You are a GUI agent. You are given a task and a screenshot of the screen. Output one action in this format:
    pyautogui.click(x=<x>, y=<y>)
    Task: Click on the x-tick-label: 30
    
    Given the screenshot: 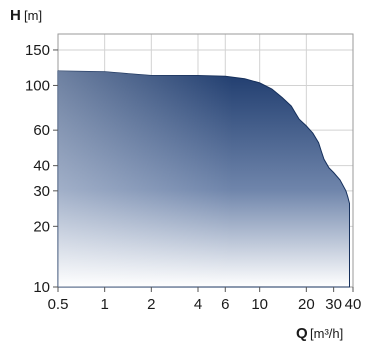 What is the action you would take?
    pyautogui.click(x=333, y=304)
    